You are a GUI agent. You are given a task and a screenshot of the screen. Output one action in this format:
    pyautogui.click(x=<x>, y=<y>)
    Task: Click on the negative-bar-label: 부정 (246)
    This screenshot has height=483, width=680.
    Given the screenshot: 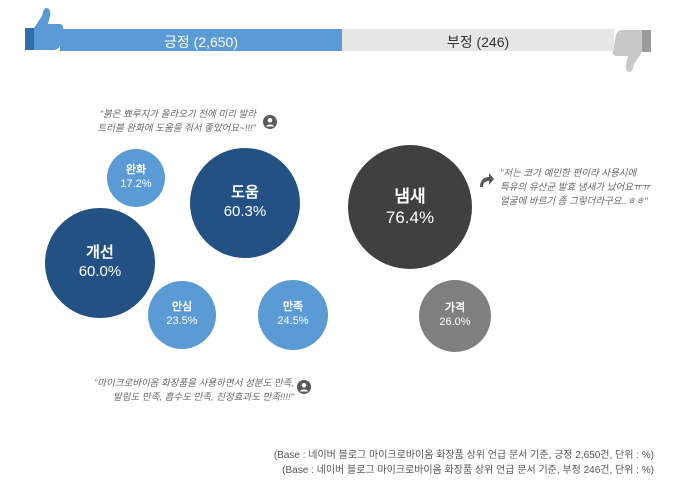 What is the action you would take?
    pyautogui.click(x=478, y=42)
    